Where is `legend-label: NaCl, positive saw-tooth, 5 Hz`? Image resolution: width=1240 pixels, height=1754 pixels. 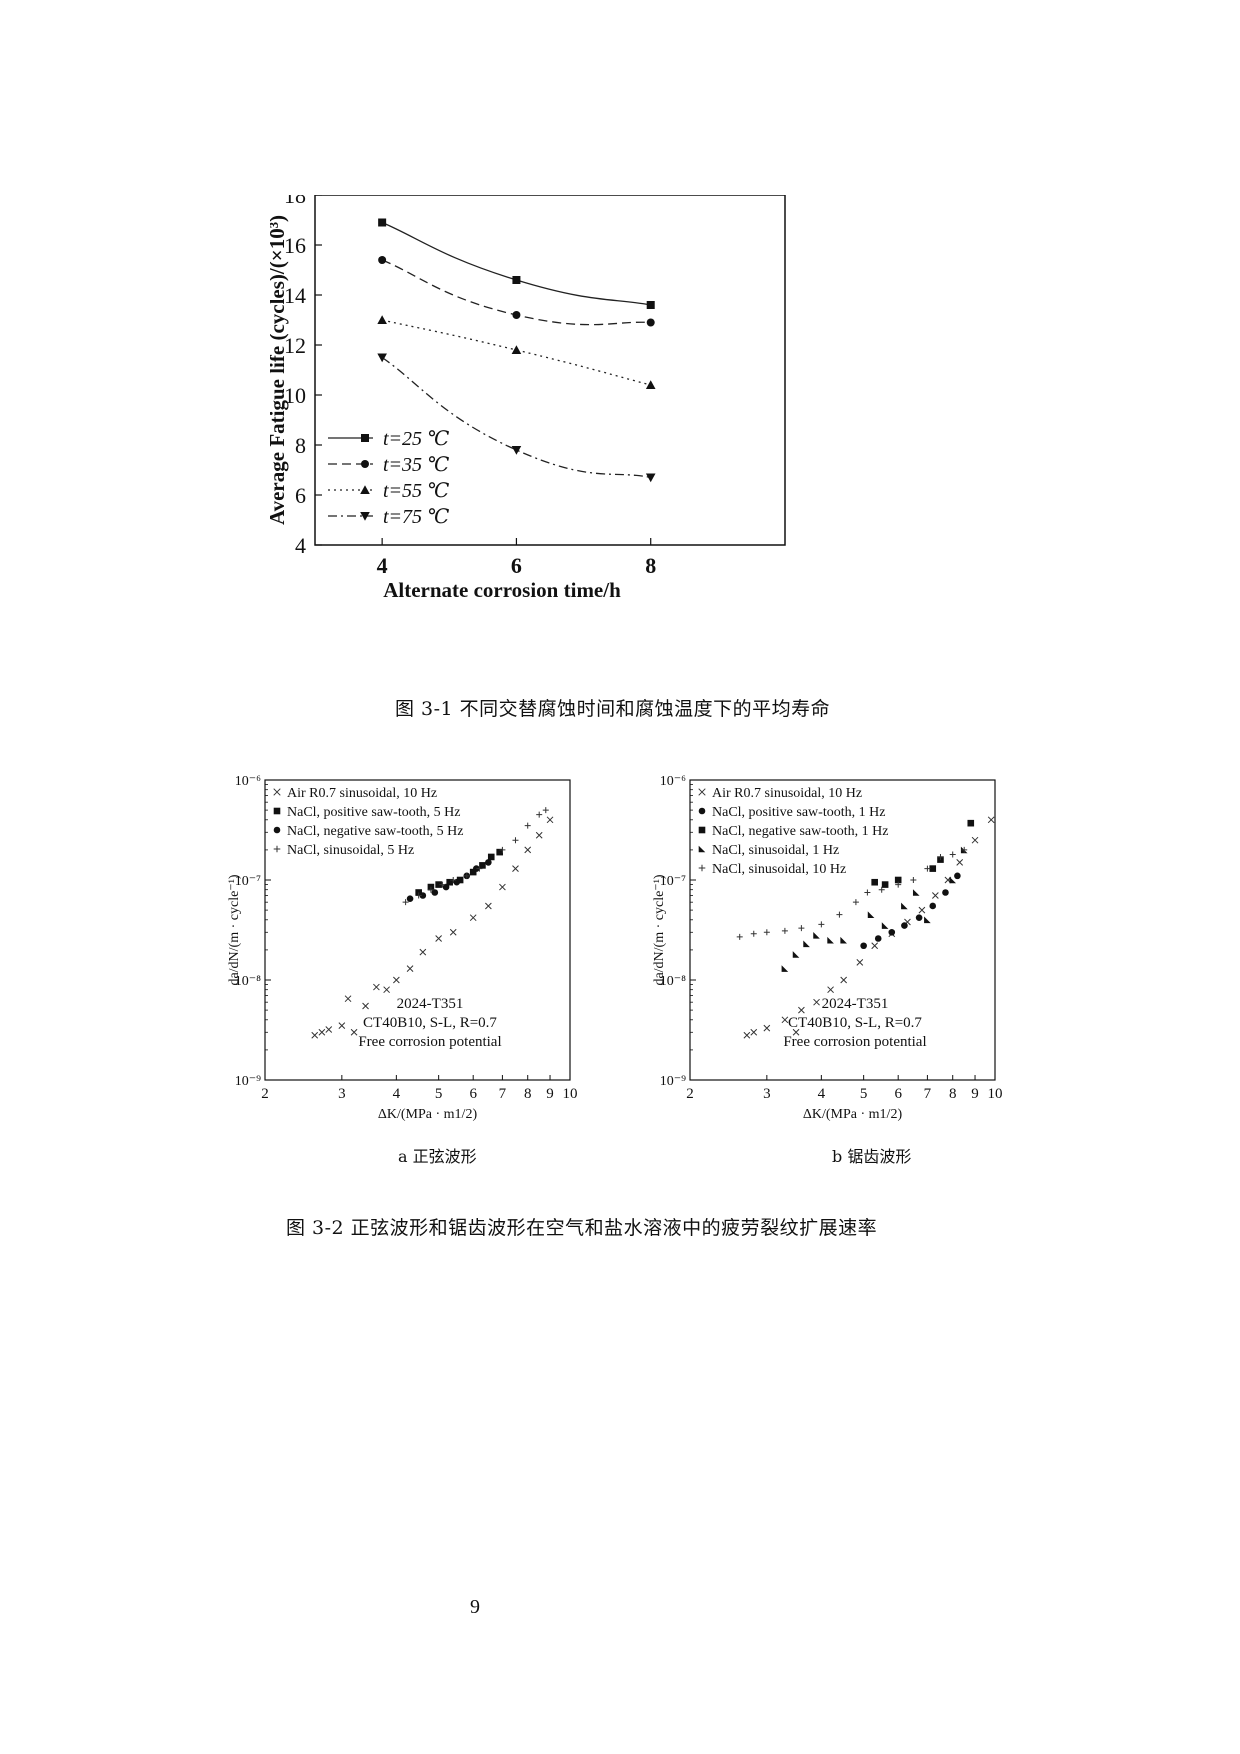
legend-label: NaCl, positive saw-tooth, 5 Hz is located at coordinates (373, 812).